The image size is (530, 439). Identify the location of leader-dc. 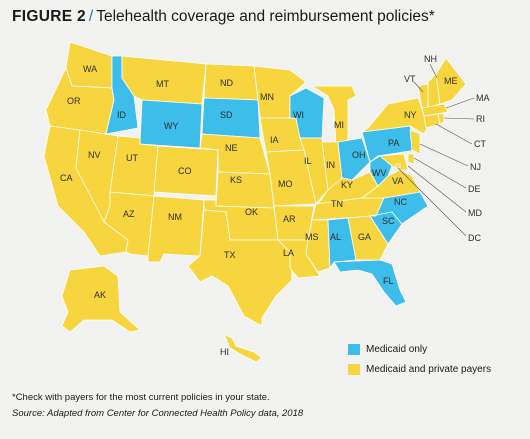
(432, 202).